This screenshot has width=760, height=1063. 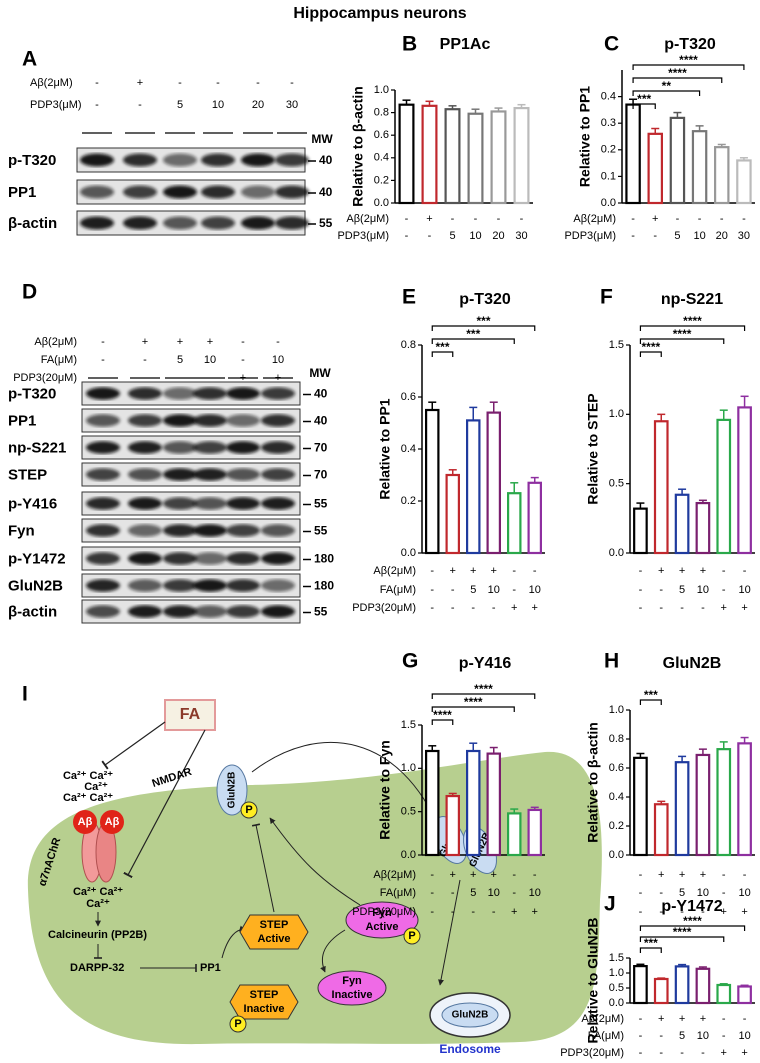 I want to click on condition-label: FA(μM), so click(x=606, y=1036).